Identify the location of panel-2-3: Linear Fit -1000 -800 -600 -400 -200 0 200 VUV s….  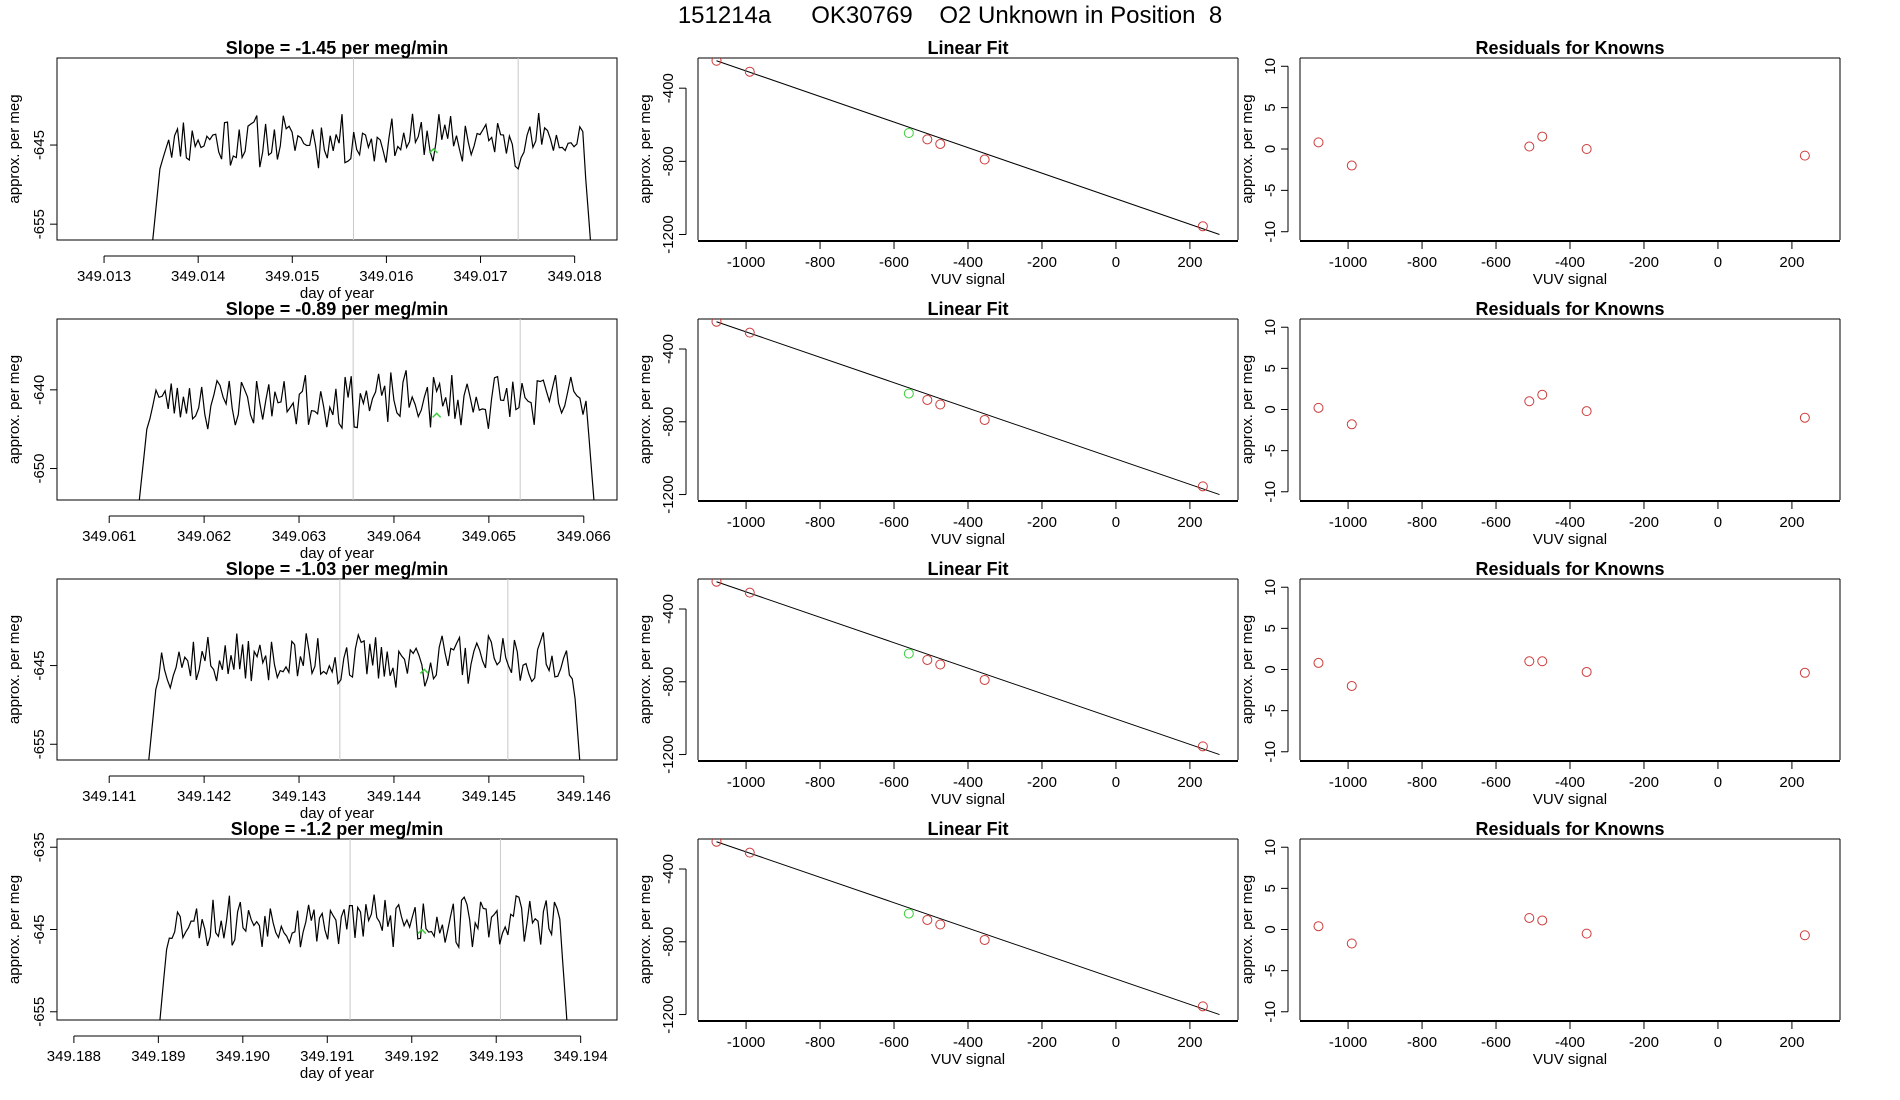
(938, 683).